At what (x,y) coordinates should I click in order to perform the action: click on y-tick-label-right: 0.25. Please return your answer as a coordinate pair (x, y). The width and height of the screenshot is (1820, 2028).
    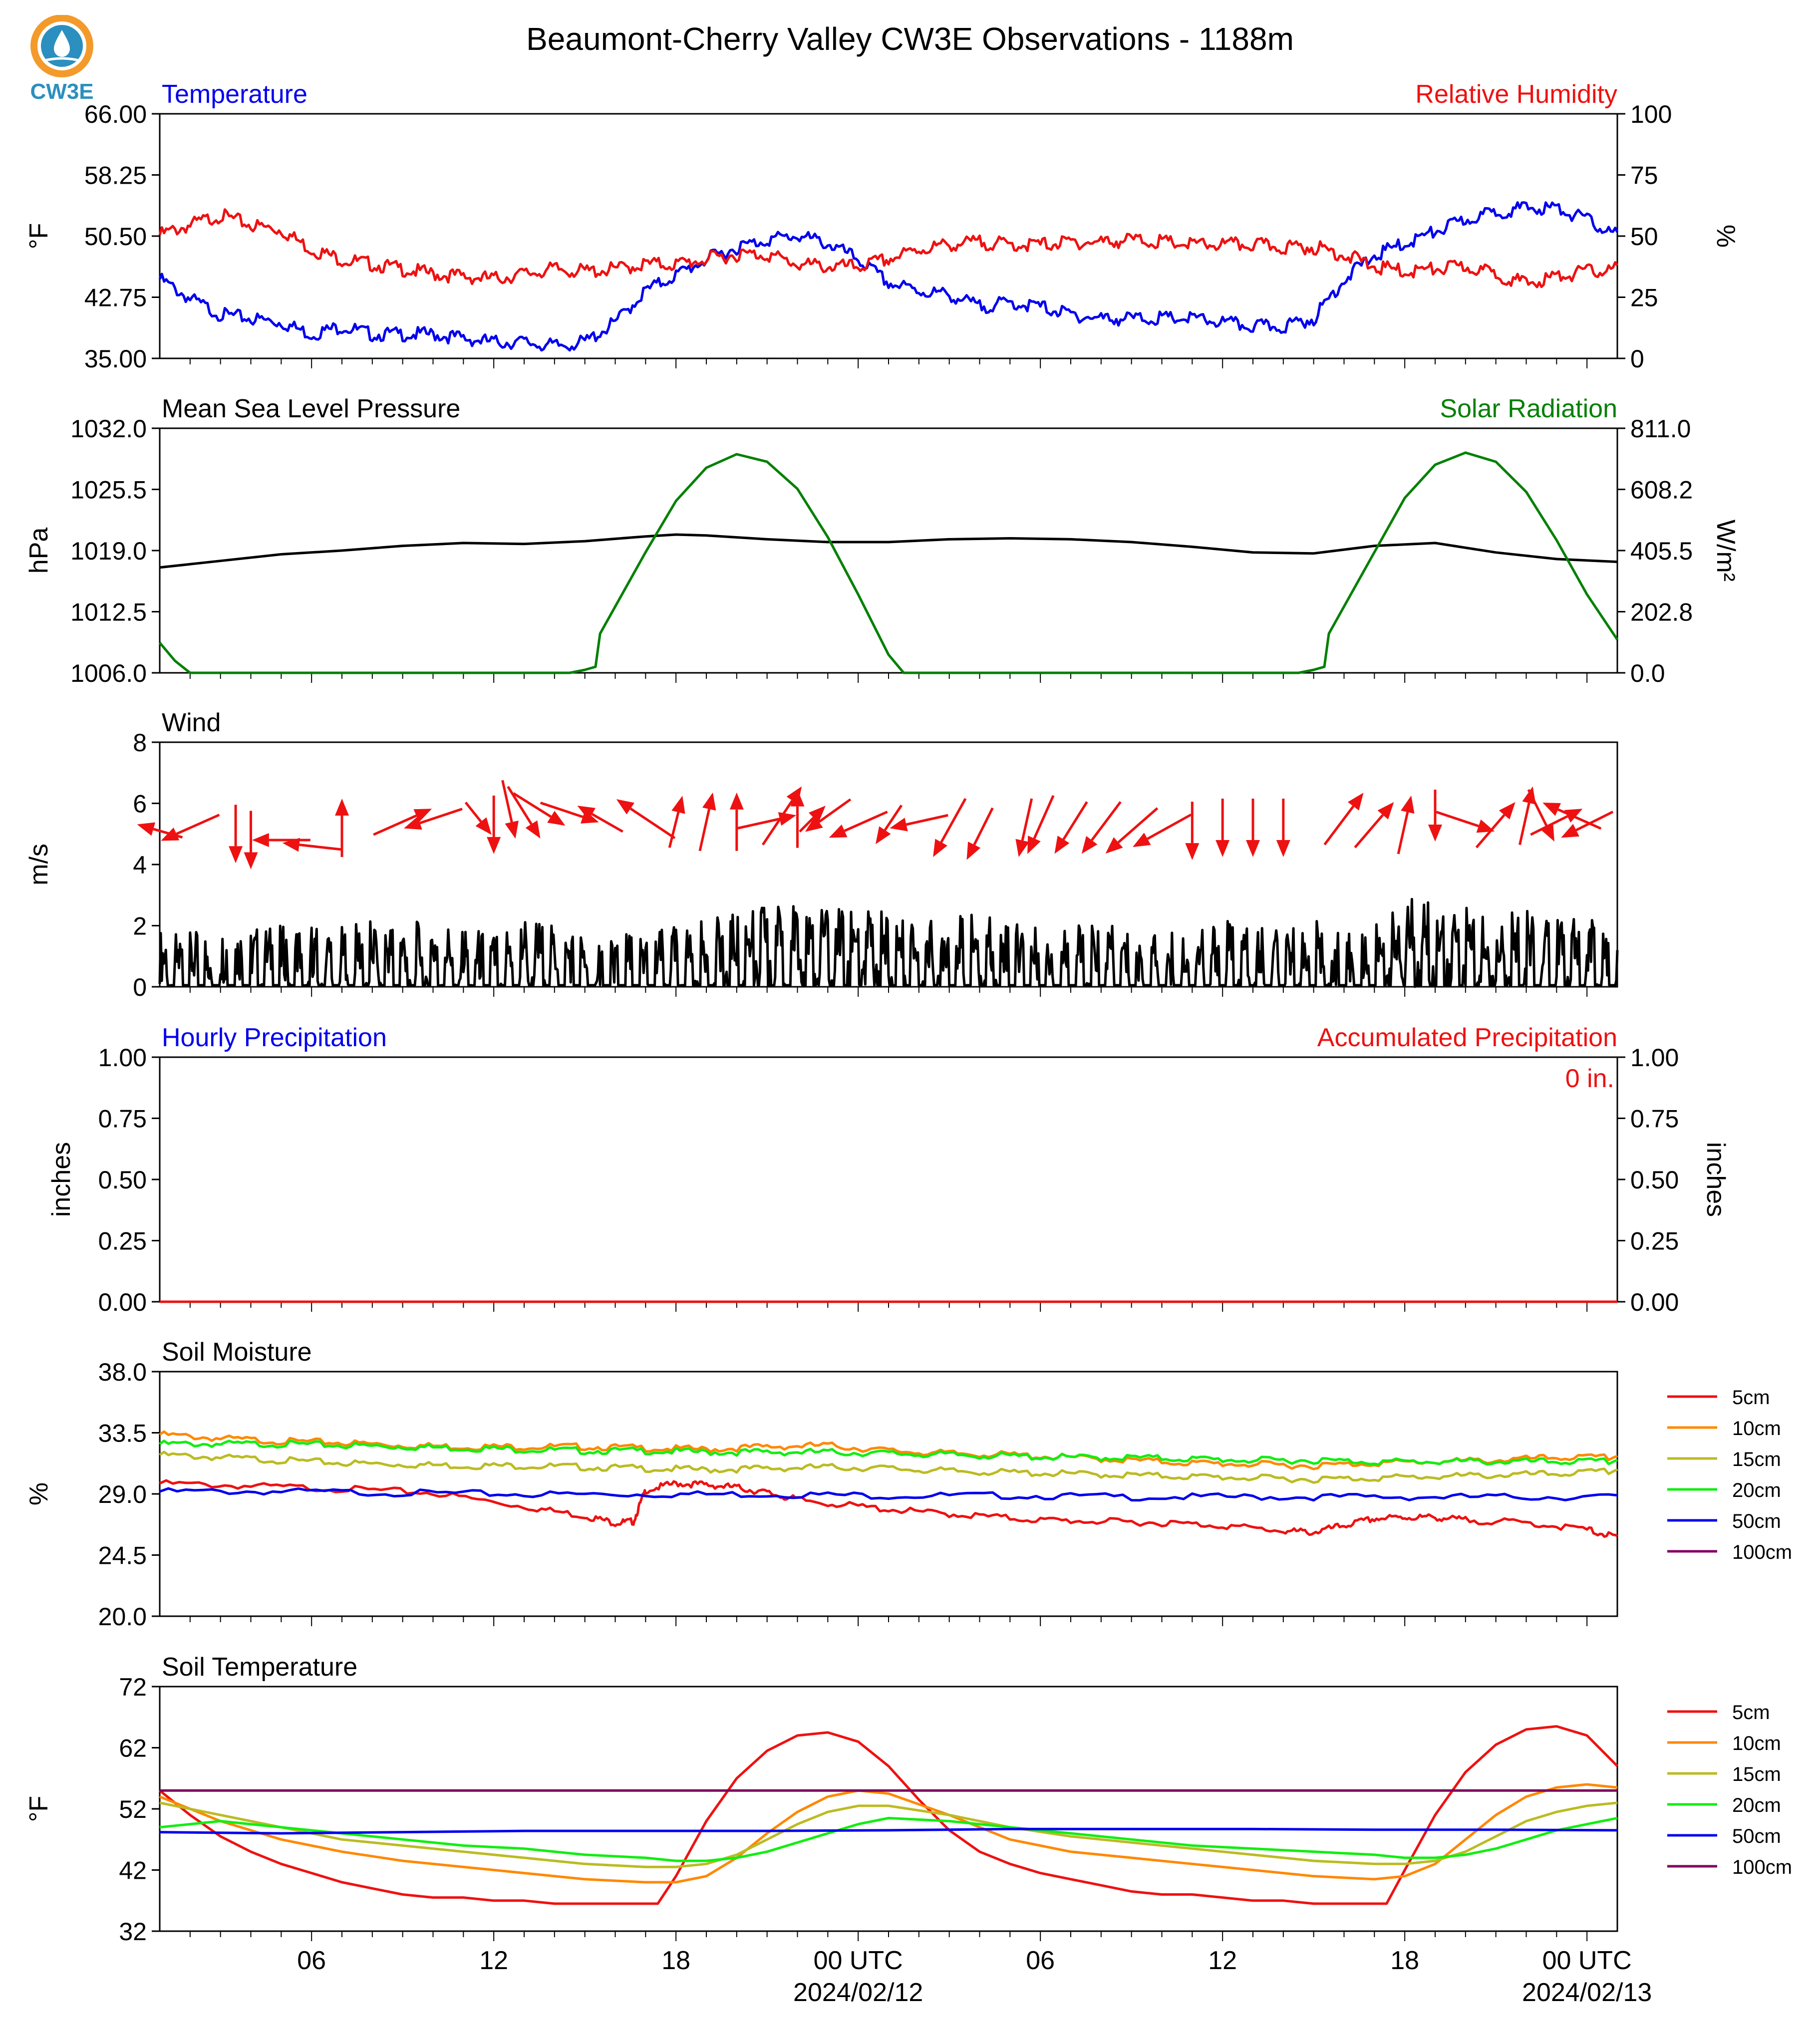
    Looking at the image, I should click on (1654, 1241).